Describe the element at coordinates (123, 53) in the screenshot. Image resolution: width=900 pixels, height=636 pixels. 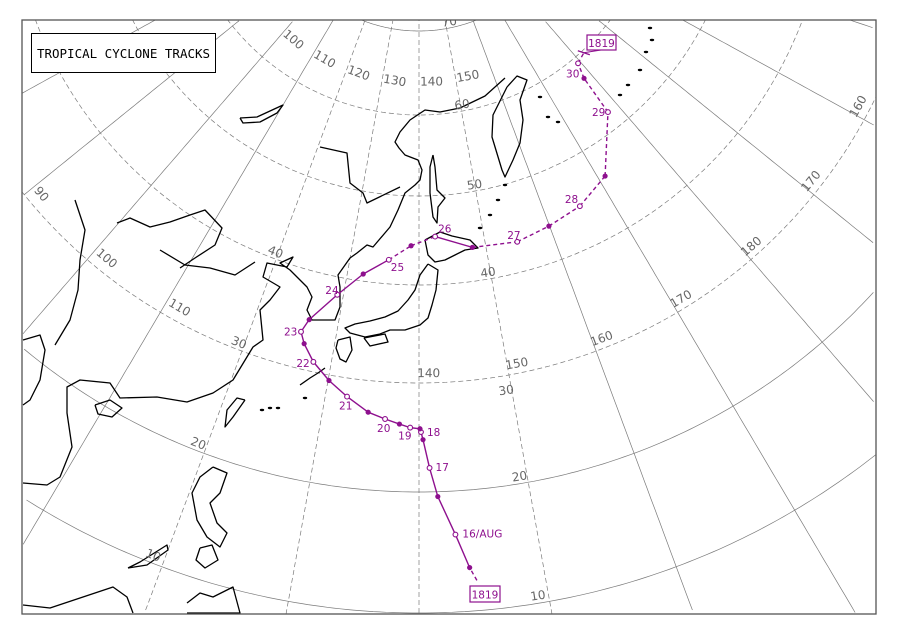
I see `map-title: TROPICAL CYCLONE TRACKS` at that location.